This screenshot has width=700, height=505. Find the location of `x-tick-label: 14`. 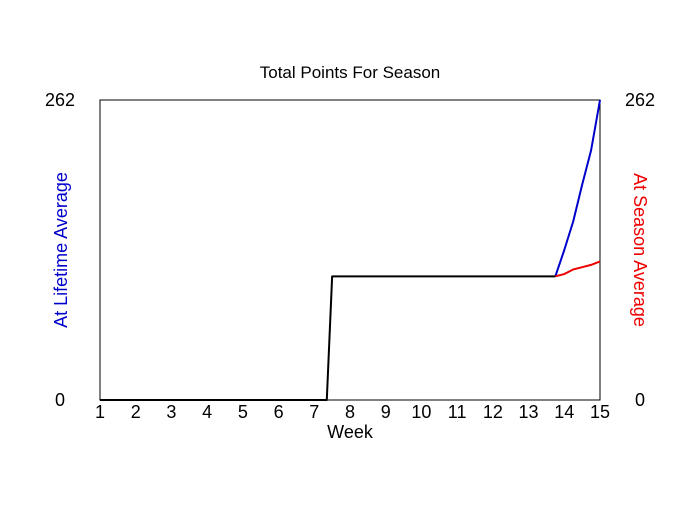

x-tick-label: 14 is located at coordinates (564, 412).